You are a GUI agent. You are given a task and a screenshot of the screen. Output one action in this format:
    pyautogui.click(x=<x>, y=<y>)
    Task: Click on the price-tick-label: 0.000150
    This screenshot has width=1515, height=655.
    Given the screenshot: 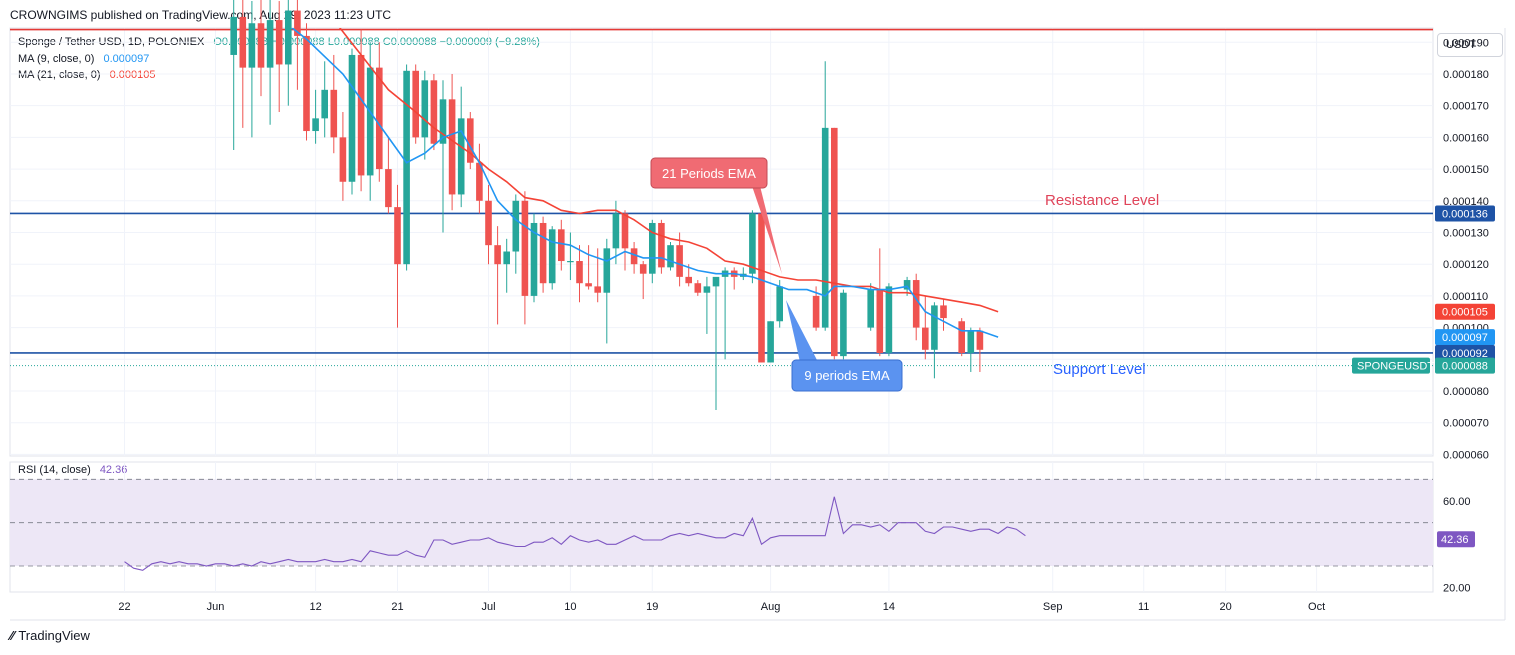 What is the action you would take?
    pyautogui.click(x=1466, y=170)
    